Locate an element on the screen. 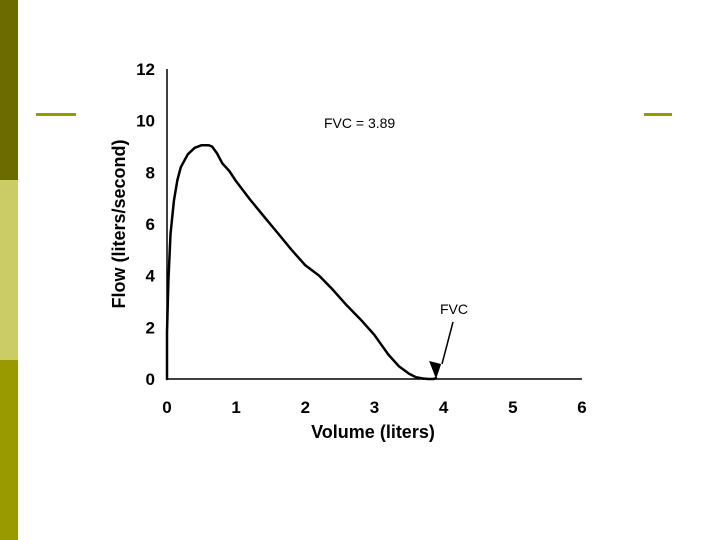 The height and width of the screenshot is (540, 720). y-tick-labels: 0 2 4 6 8 10 12 is located at coordinates (145, 224).